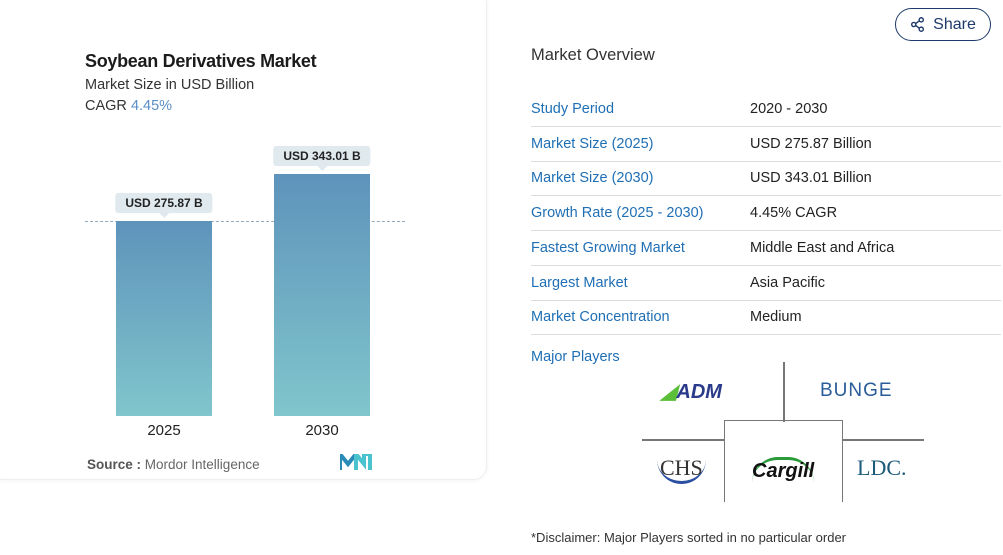 The image size is (1003, 555). I want to click on share-icon, so click(918, 24).